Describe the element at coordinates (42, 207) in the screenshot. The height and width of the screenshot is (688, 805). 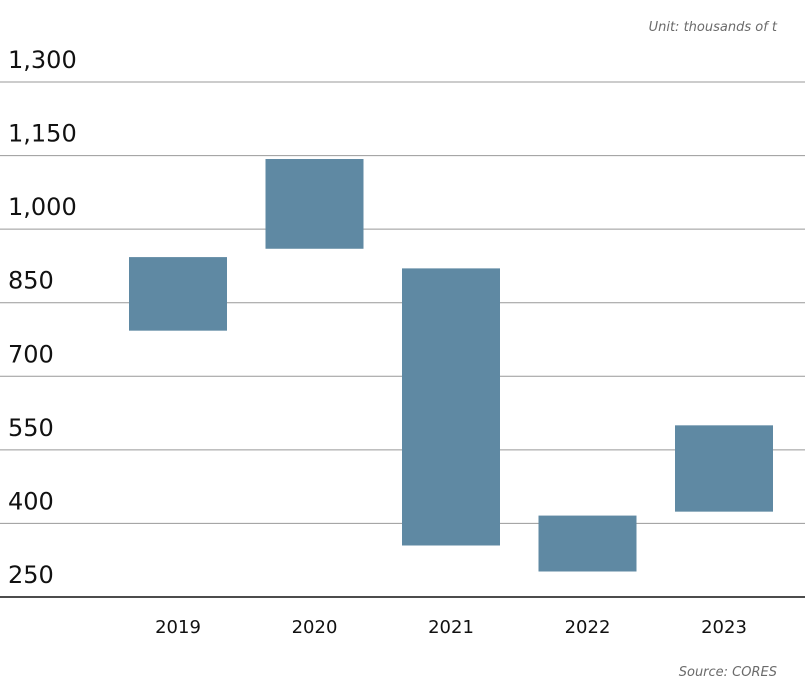
I see `y-tick-label: 1,000` at that location.